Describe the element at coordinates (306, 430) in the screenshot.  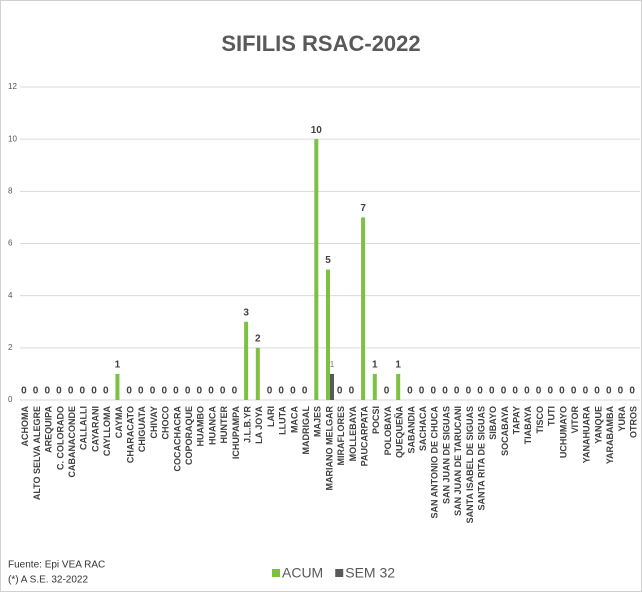
I see `x-tick-label: MADRIGAL` at that location.